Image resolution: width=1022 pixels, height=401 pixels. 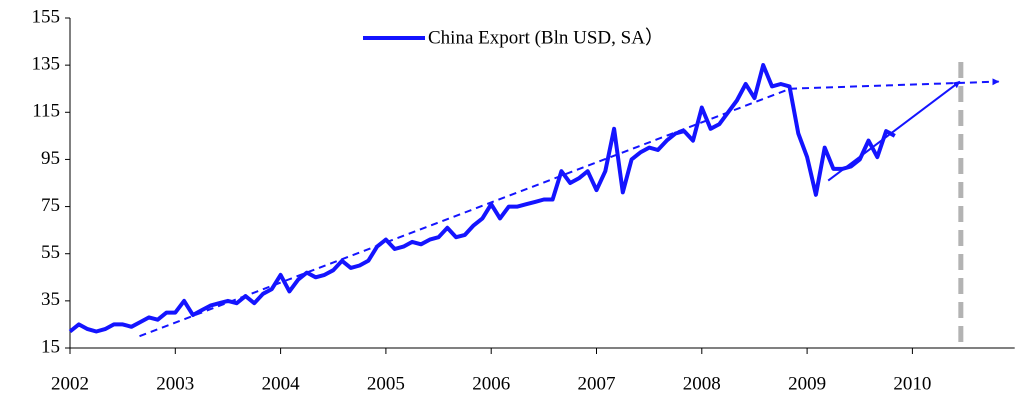 What do you see at coordinates (175, 383) in the screenshot?
I see `x-tick-label: 2003` at bounding box center [175, 383].